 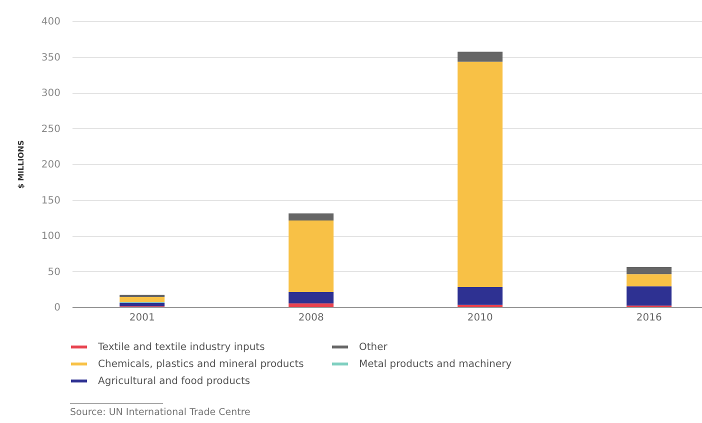 I want to click on y-tick-label: 150, so click(x=50, y=200).